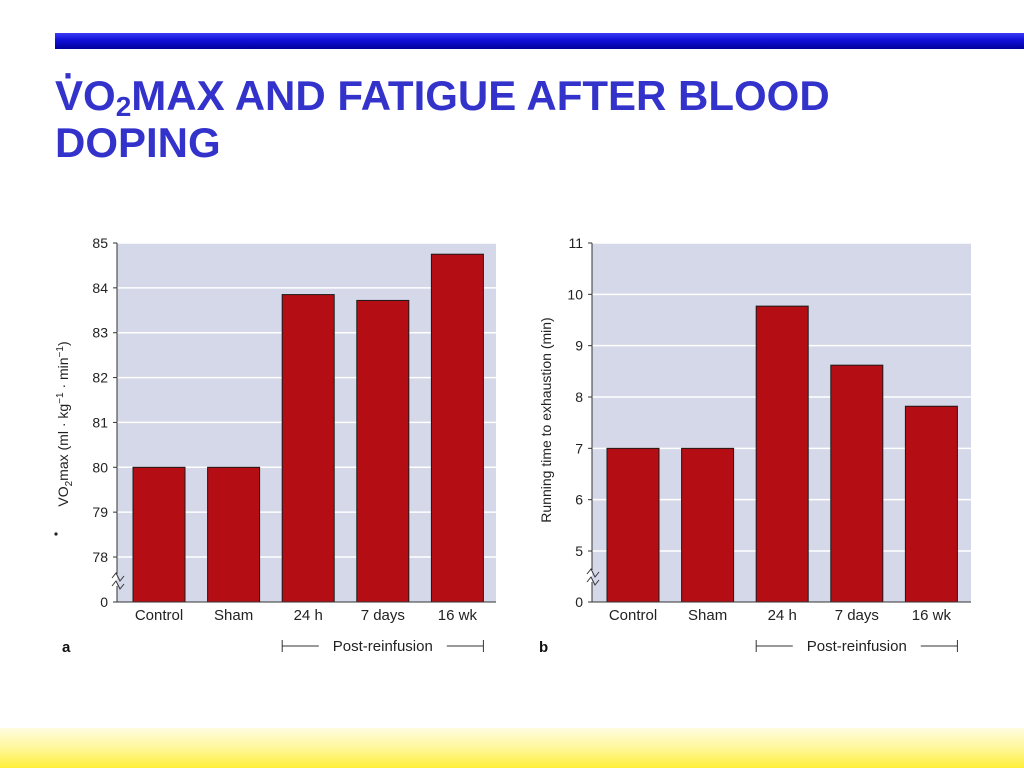 Image resolution: width=1024 pixels, height=768 pixels. What do you see at coordinates (543, 647) in the screenshot?
I see `panel-label: b` at bounding box center [543, 647].